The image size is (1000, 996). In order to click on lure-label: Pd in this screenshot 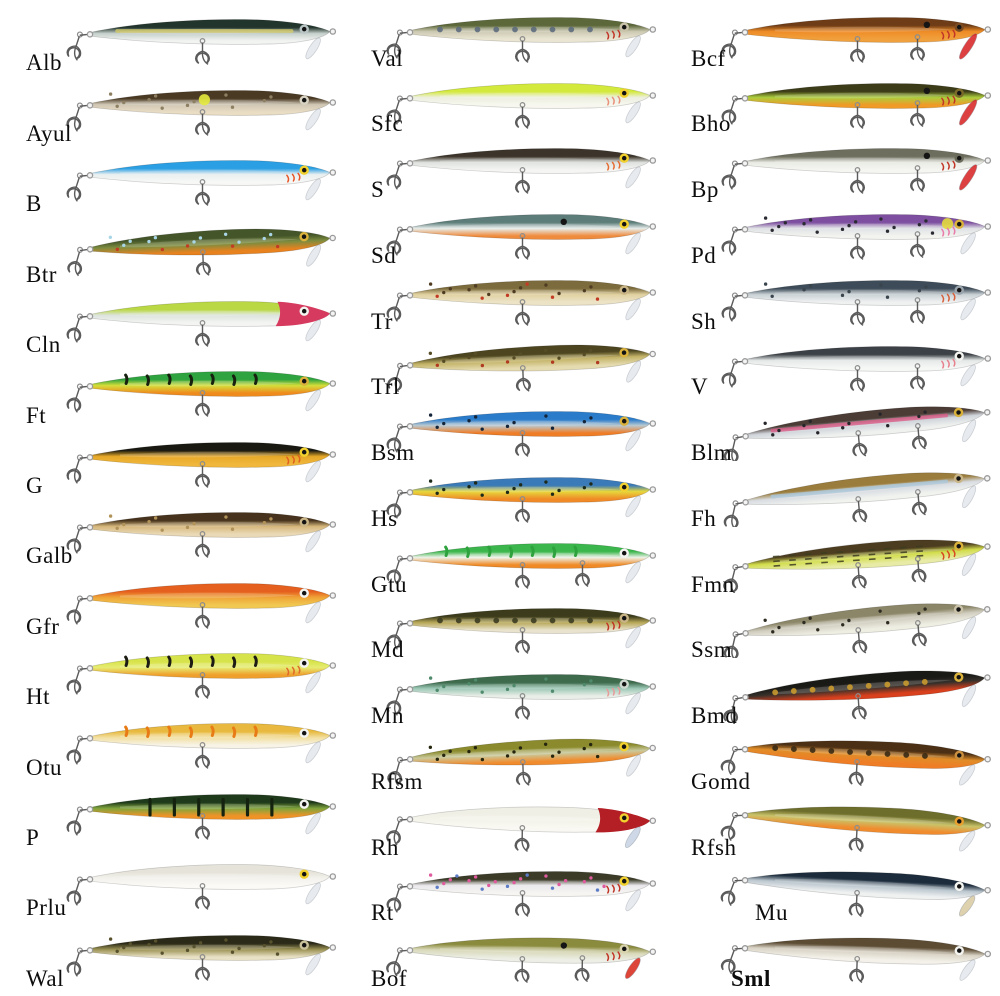, I will do `click(704, 255)`.